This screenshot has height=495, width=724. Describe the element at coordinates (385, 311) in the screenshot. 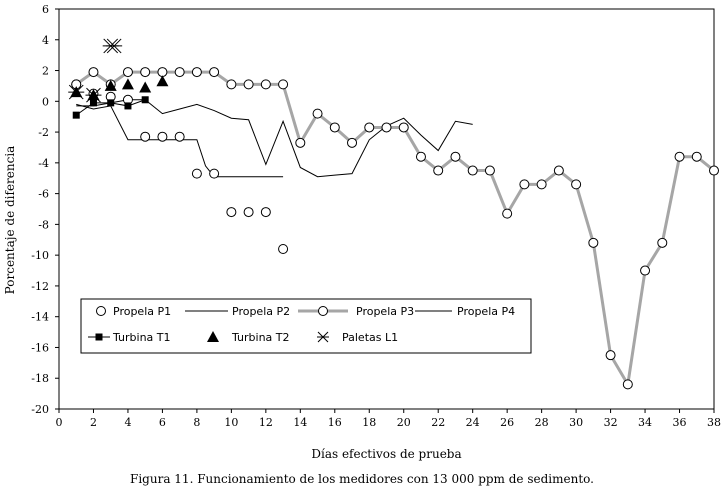

I see `legend-label-p3: Propela P3` at that location.